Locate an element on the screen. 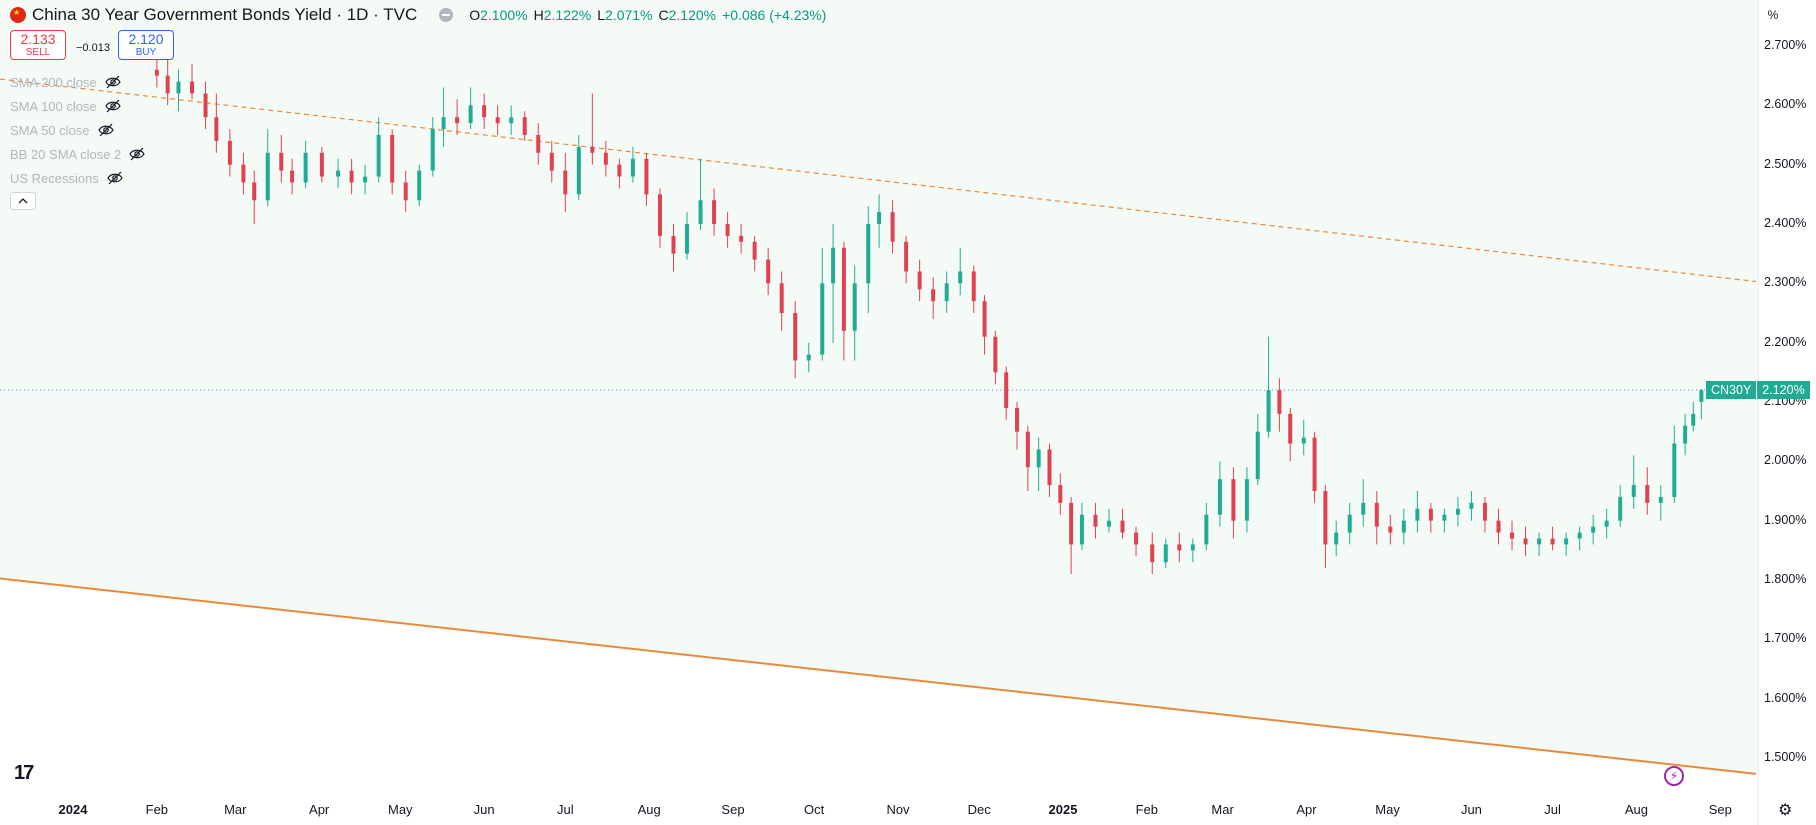  lightning-icon: ⚡ is located at coordinates (1674, 776).